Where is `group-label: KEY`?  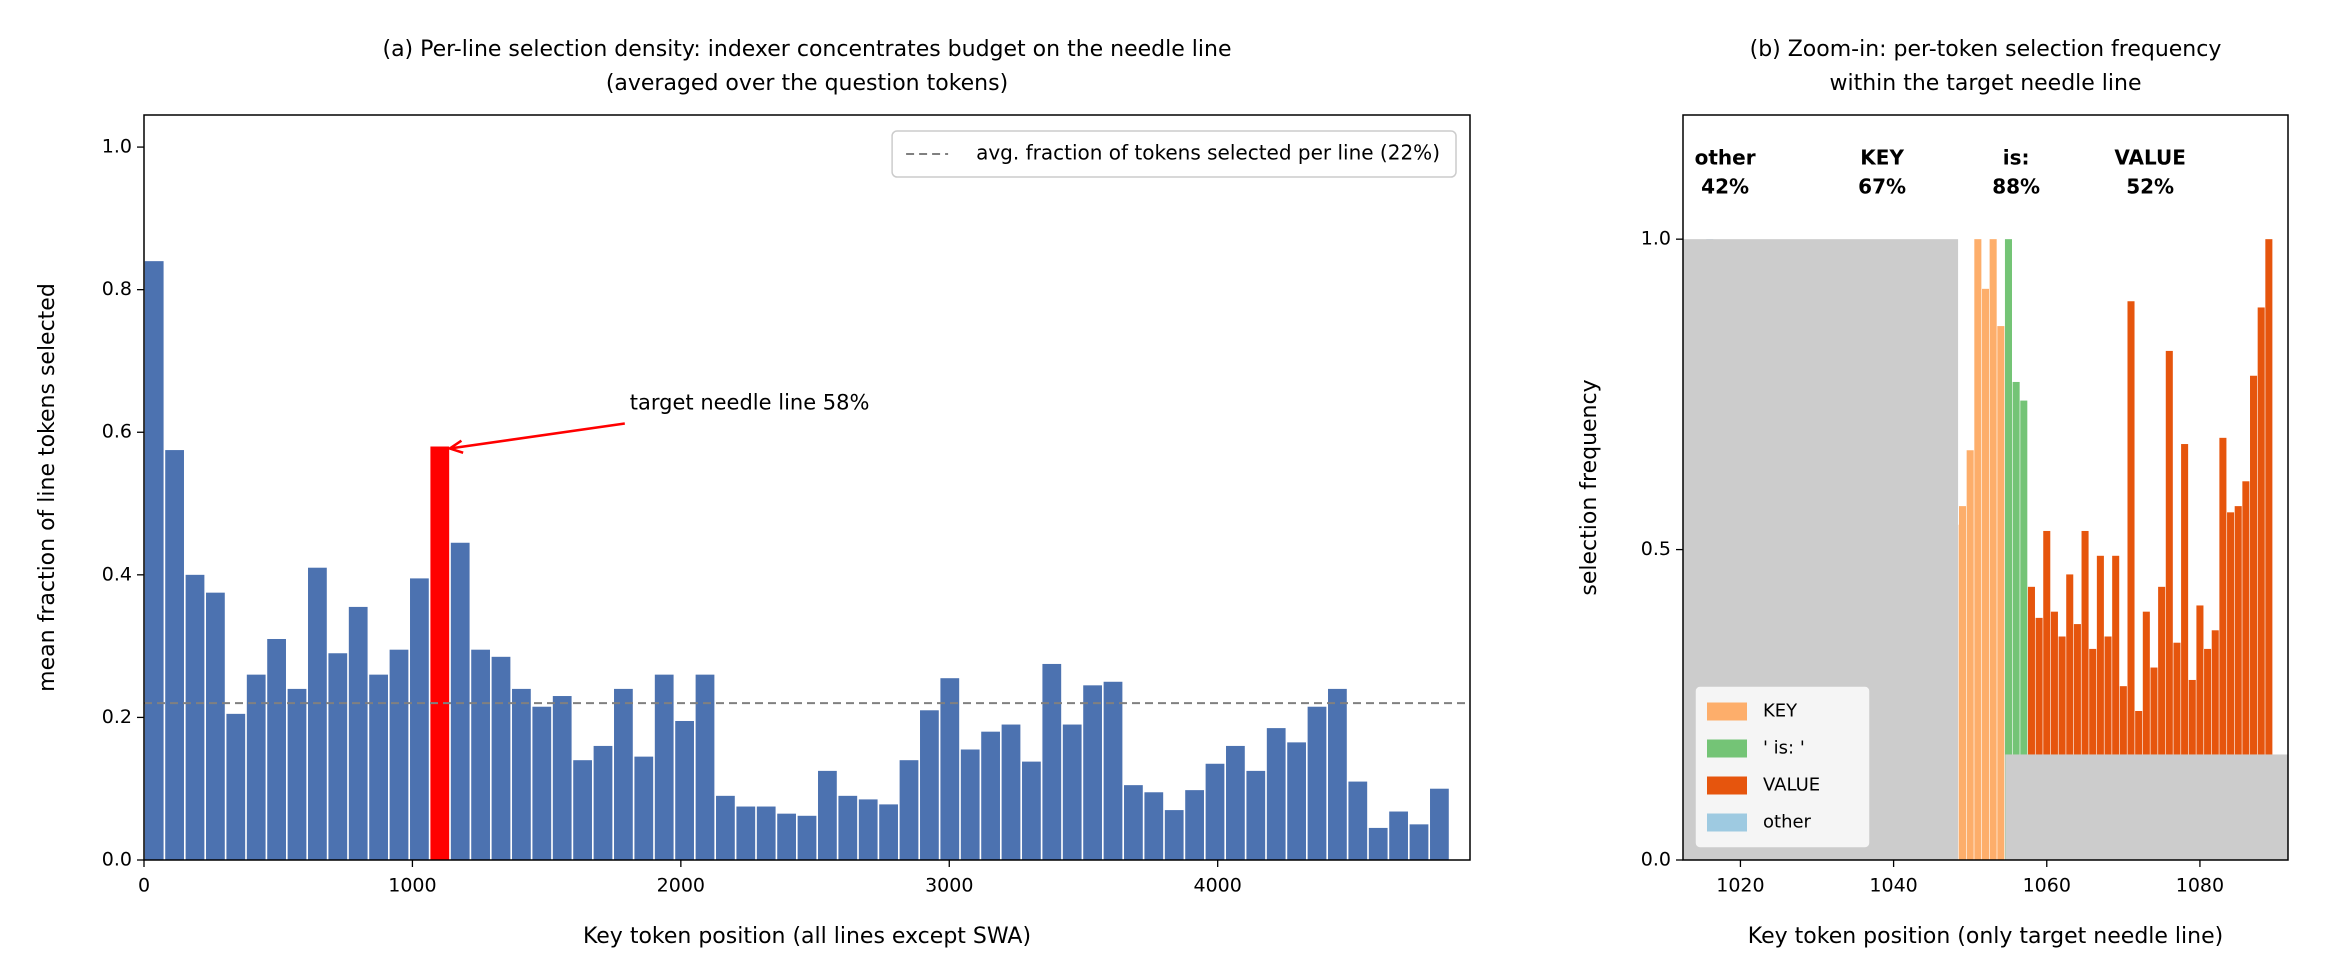 group-label: KEY is located at coordinates (1882, 158).